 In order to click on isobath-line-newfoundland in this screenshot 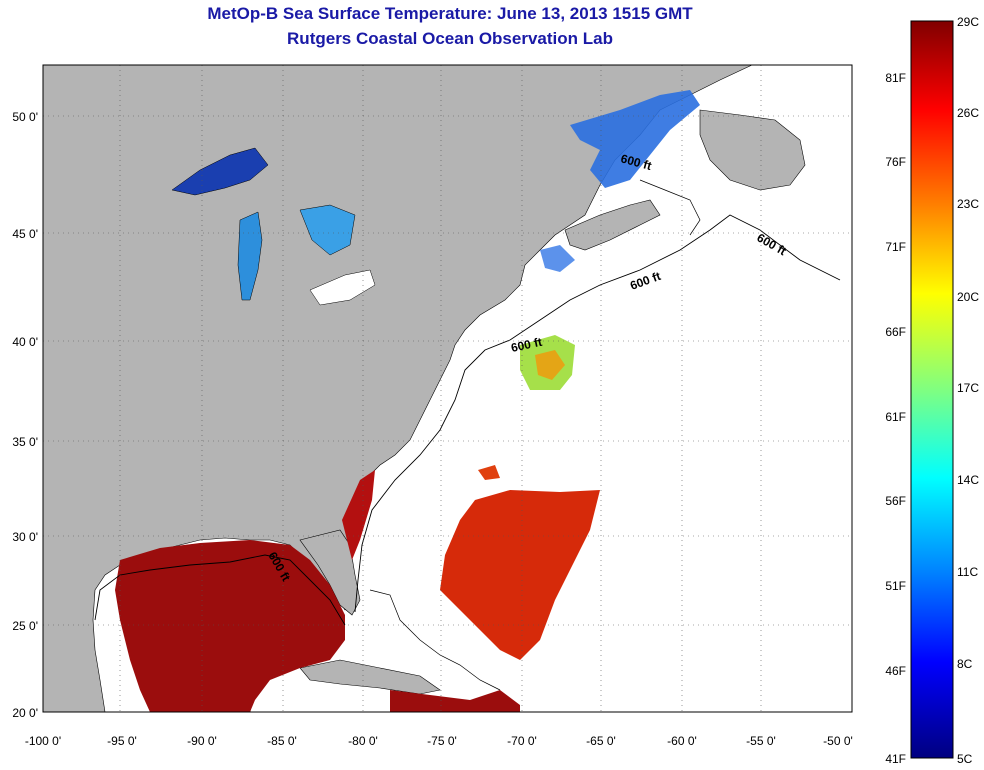, I will do `click(670, 207)`.